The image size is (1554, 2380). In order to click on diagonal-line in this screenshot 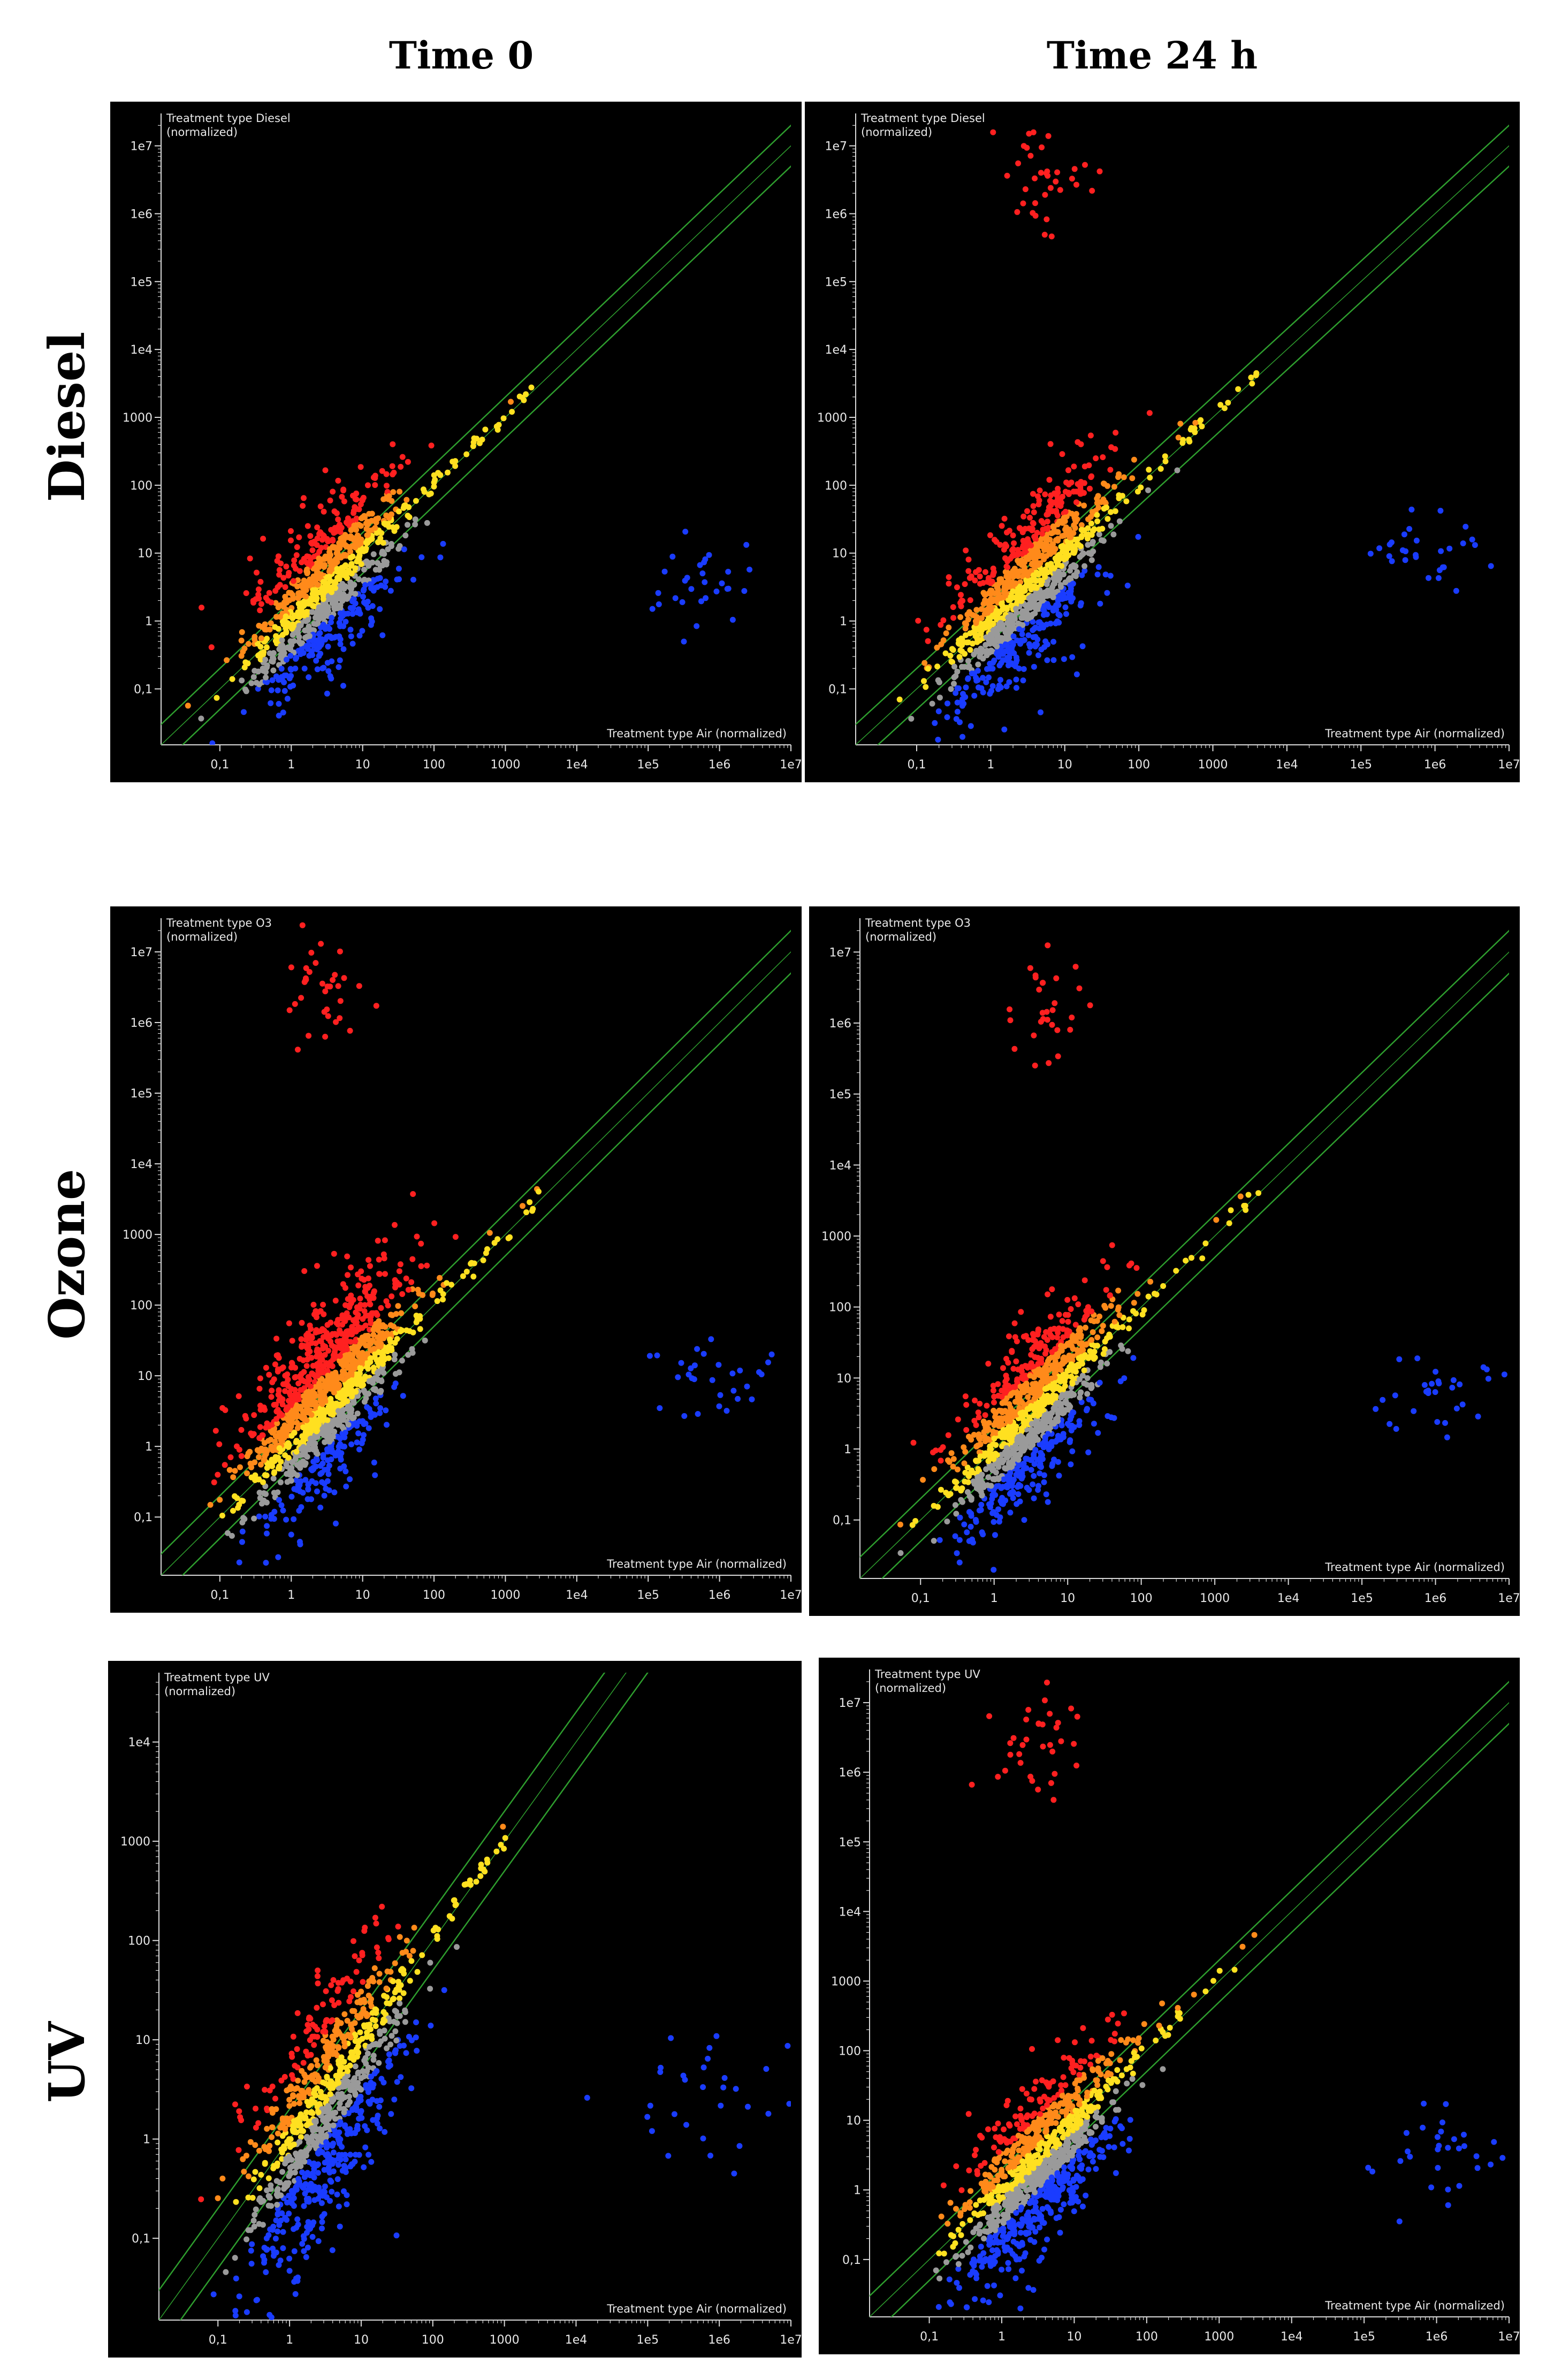, I will do `click(1195, 1275)`.